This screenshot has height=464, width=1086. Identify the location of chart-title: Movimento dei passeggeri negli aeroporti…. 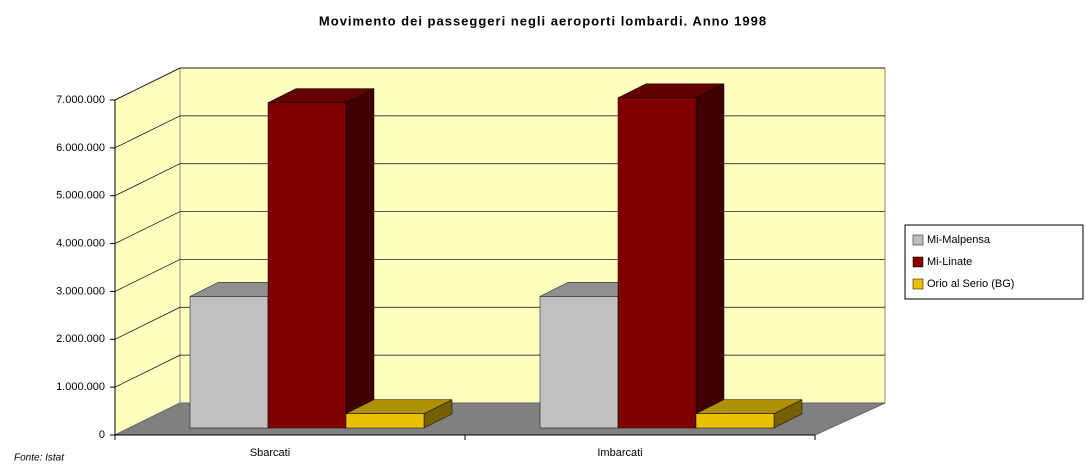
(543, 20).